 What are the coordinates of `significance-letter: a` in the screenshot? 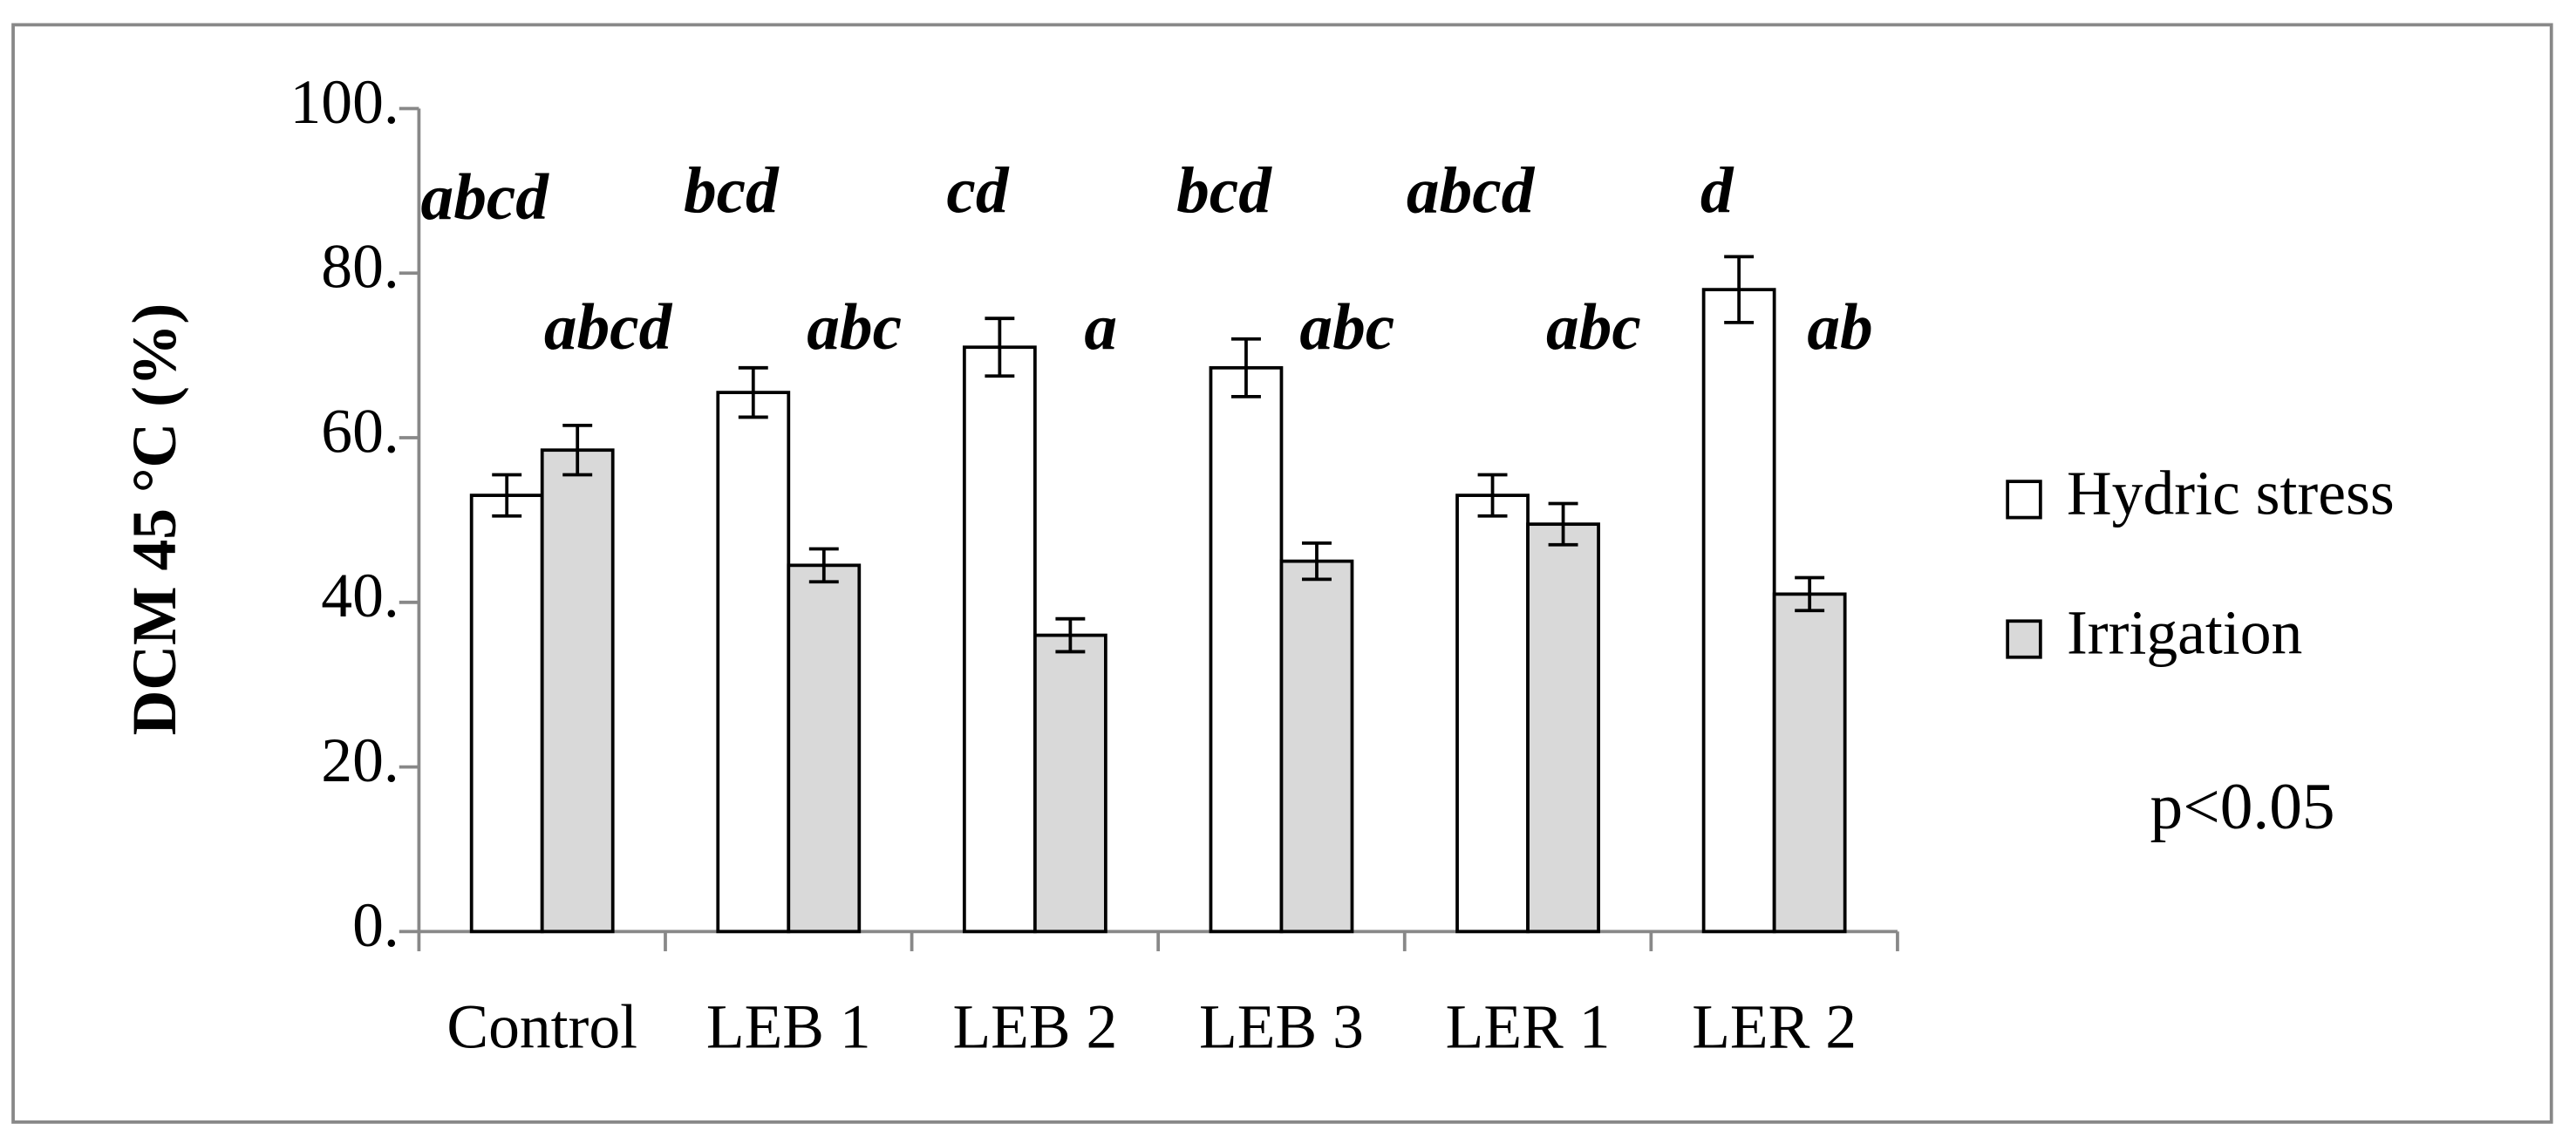 It's located at (1101, 327).